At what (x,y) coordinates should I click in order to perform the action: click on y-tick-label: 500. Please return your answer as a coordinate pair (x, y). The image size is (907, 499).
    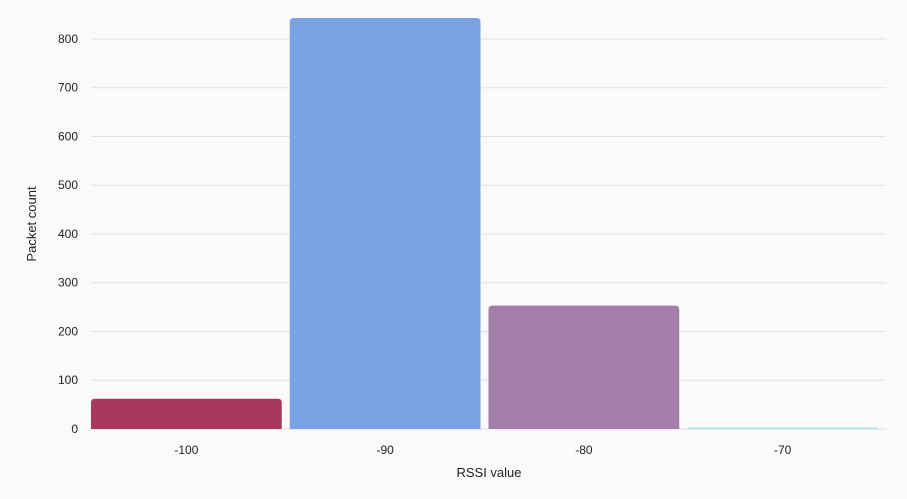
    Looking at the image, I should click on (68, 185).